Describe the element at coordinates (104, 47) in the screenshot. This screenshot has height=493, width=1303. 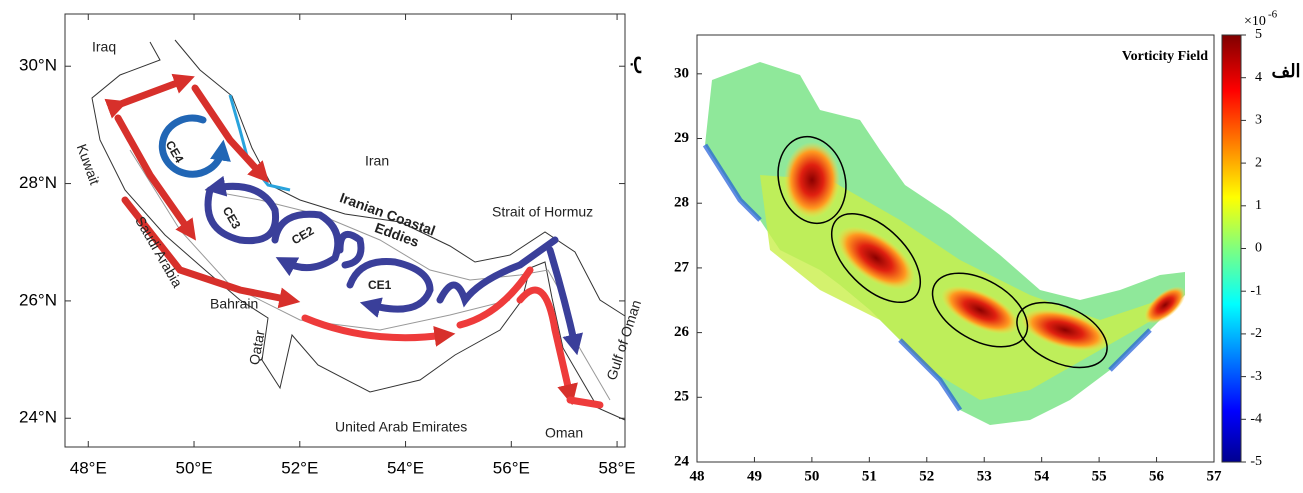
I see `map-label: Iraq` at that location.